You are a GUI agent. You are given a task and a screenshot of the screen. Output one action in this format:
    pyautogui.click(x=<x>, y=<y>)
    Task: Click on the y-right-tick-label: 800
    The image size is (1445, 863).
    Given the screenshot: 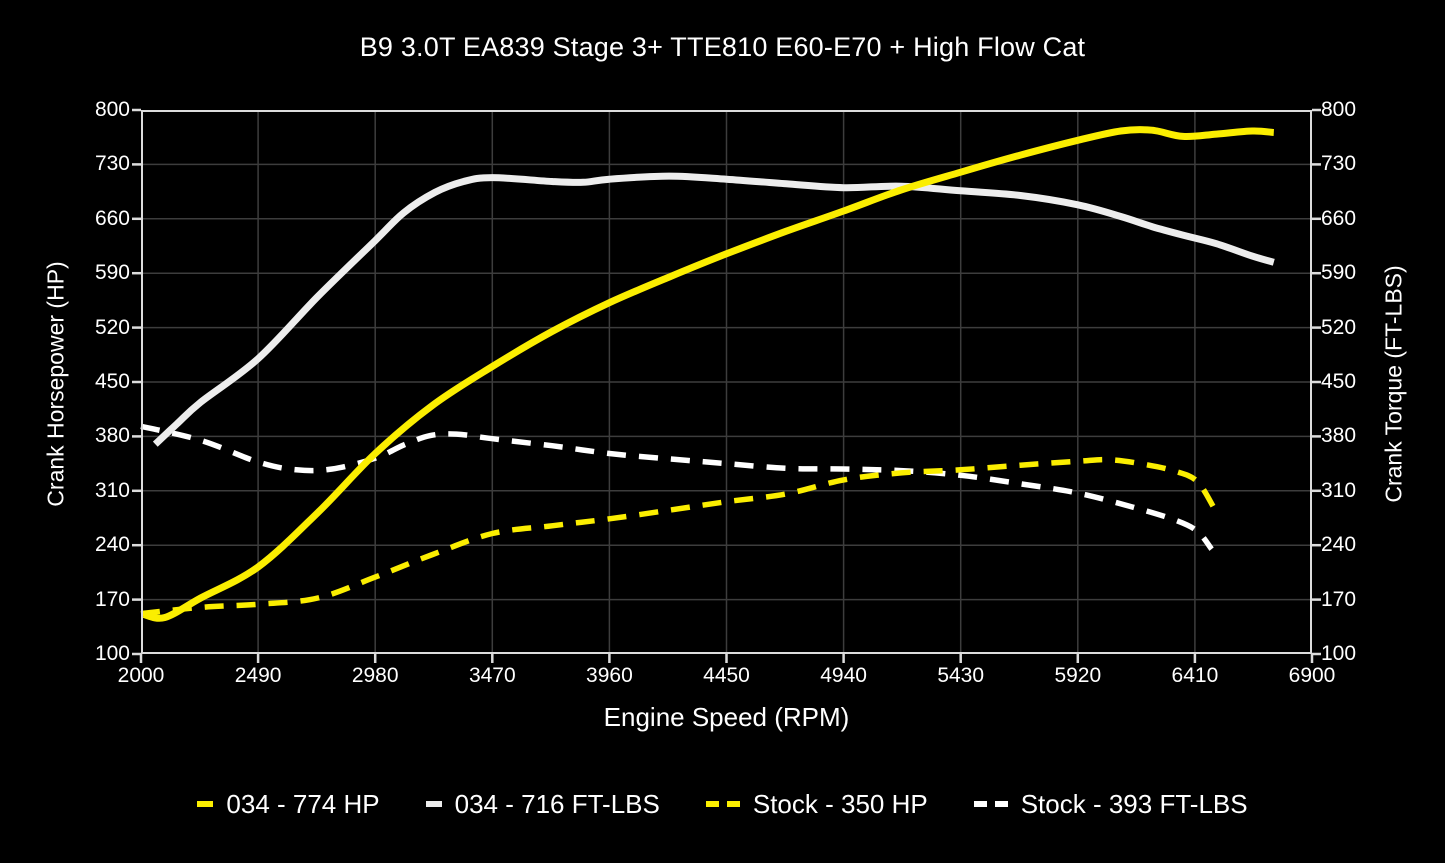 What is the action you would take?
    pyautogui.click(x=1339, y=109)
    